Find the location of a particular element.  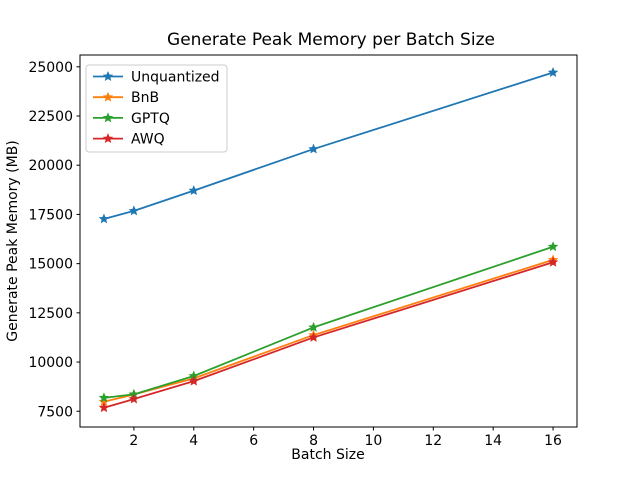

y-tick-label: 7500 is located at coordinates (55, 412).